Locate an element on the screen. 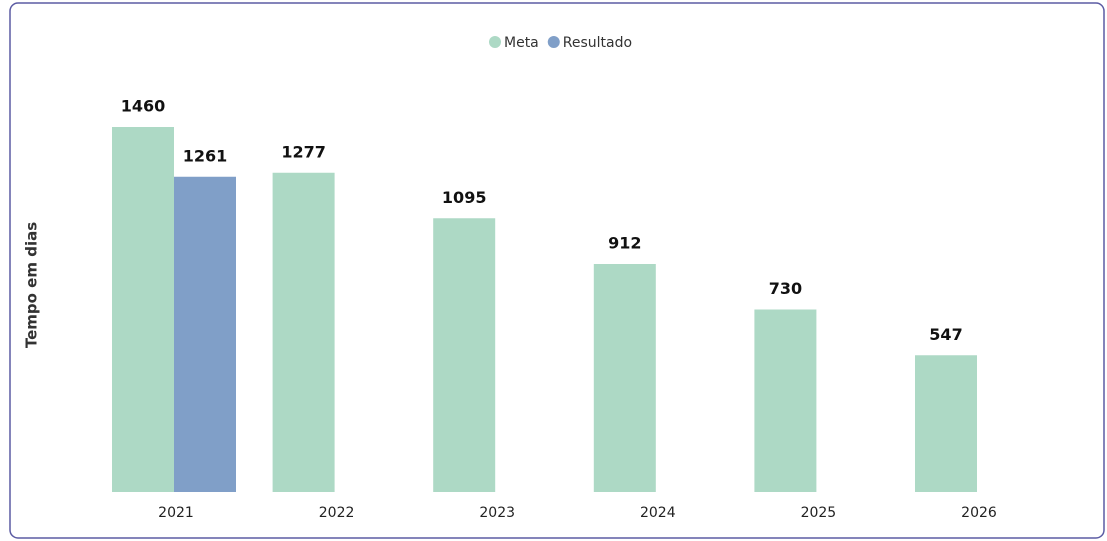 This screenshot has width=1107, height=541. x-tick-label: 2025 is located at coordinates (819, 513).